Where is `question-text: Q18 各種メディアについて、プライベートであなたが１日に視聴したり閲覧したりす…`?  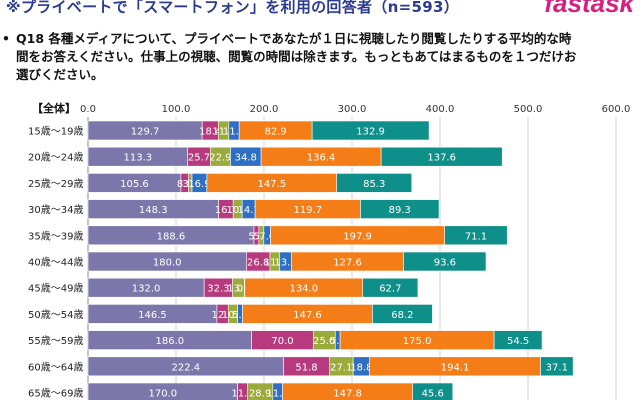 question-text: Q18 各種メディアについて、プライベートであなたが１日に視聴したり閲覧したりす… is located at coordinates (296, 56).